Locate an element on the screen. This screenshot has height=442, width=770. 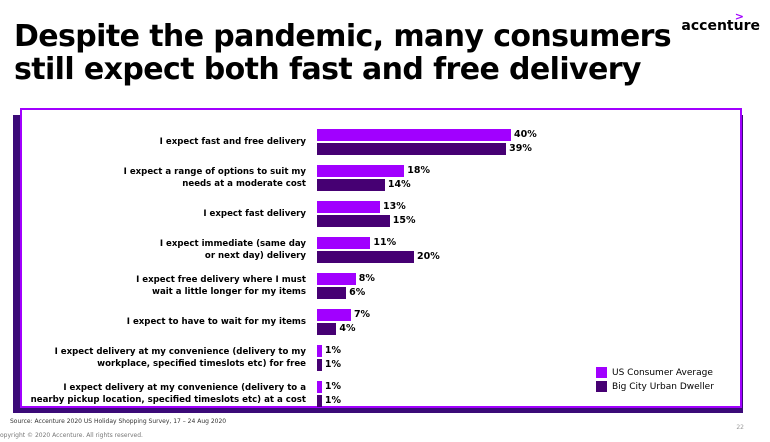
title-line-2: still expect both fast and free delivery is located at coordinates (327, 69).